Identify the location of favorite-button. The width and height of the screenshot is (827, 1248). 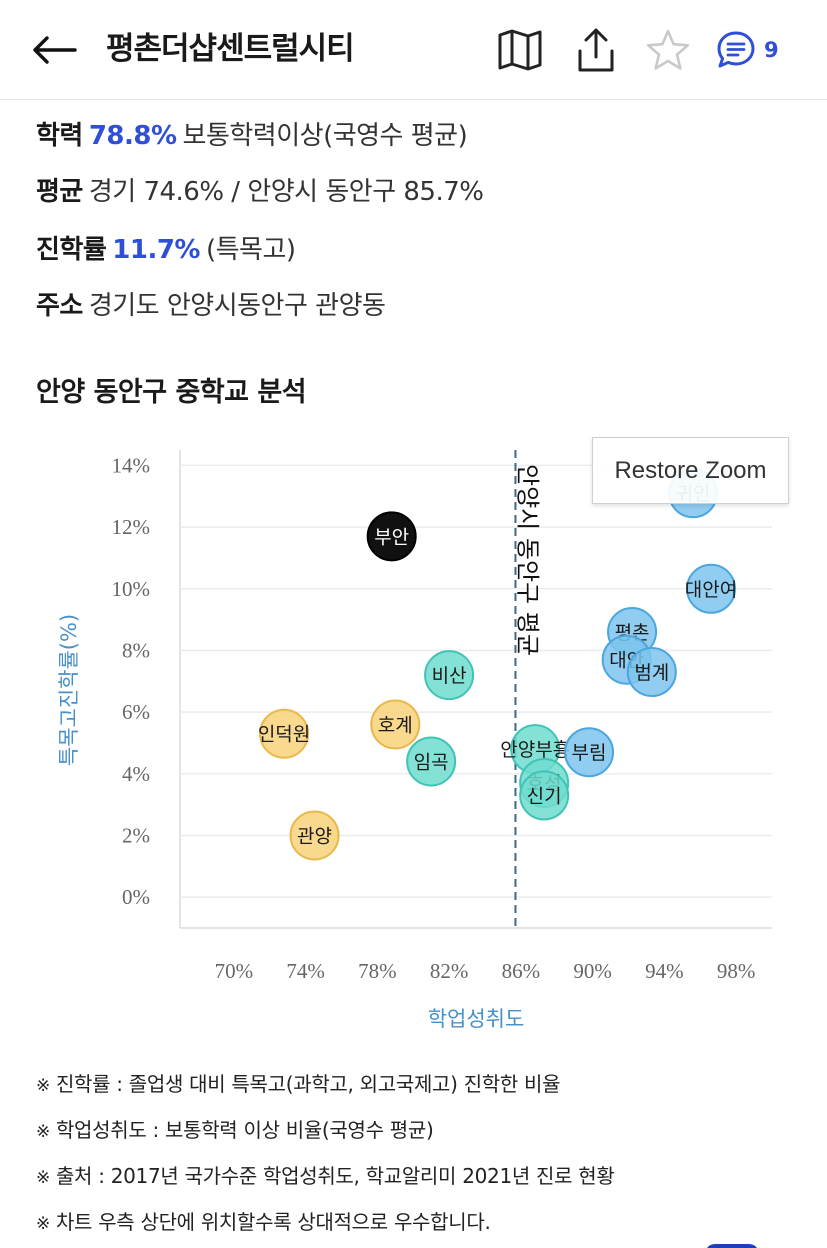
(668, 50).